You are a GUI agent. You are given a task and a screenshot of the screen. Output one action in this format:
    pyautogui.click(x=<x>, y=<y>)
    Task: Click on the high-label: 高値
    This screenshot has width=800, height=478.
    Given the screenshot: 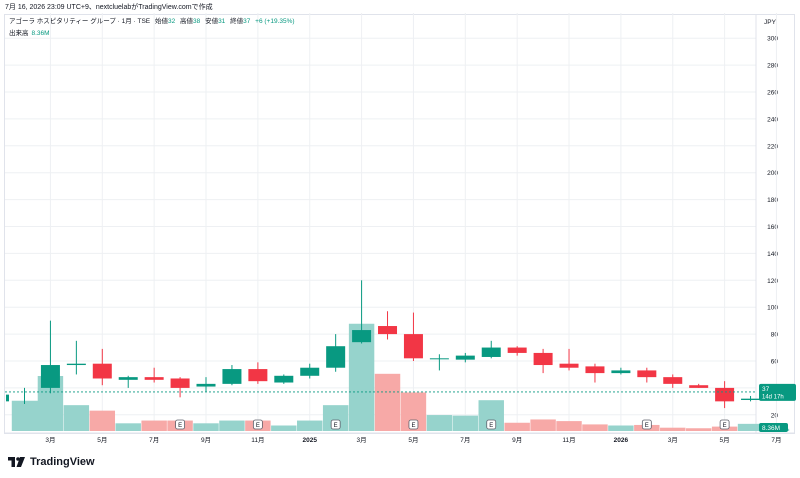 What is the action you would take?
    pyautogui.click(x=187, y=21)
    